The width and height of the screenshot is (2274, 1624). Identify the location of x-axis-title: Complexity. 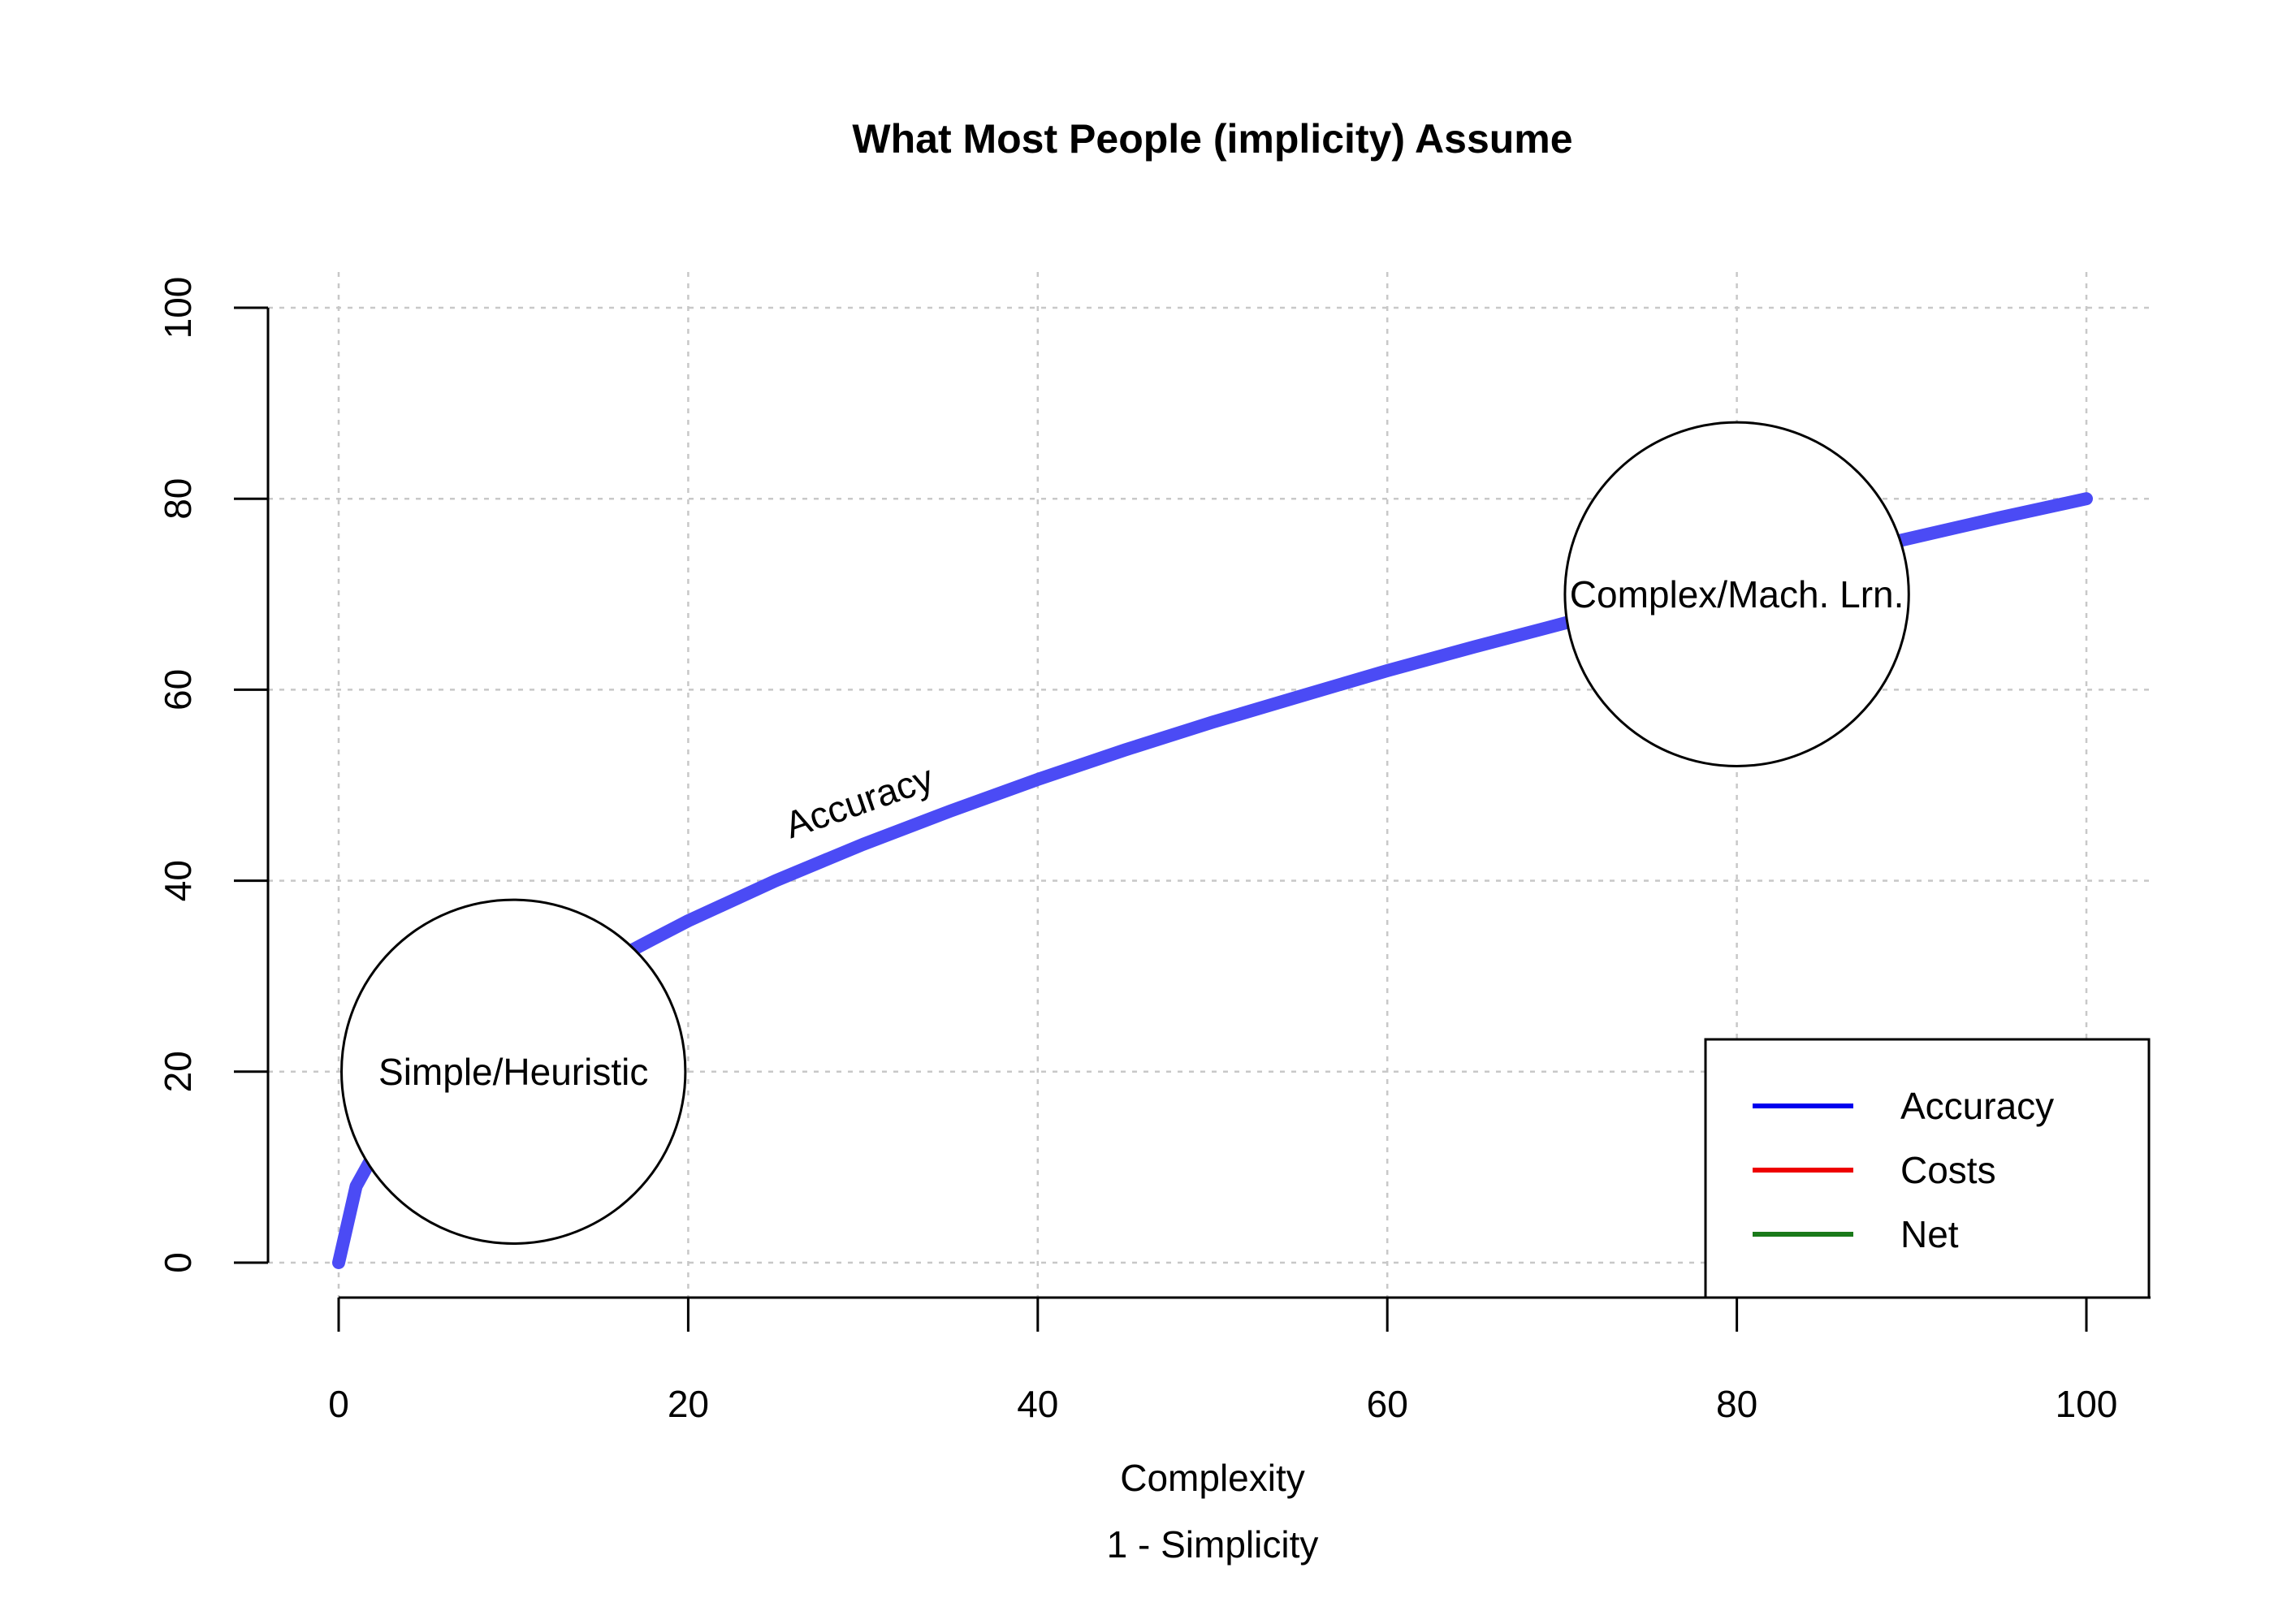
(1212, 1478).